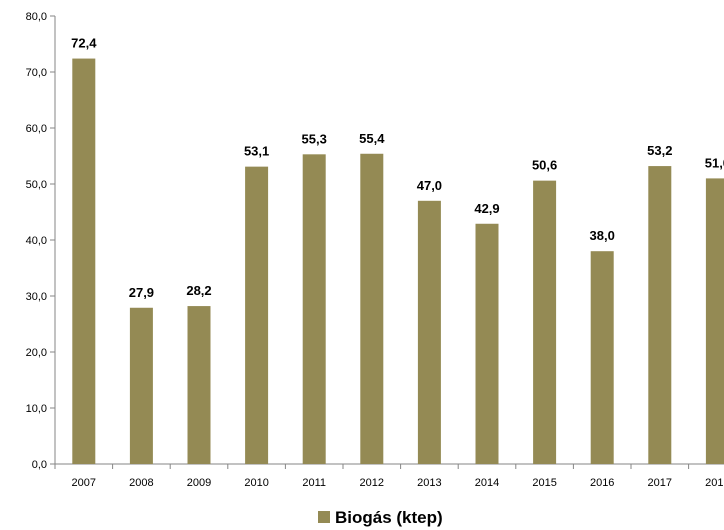 This screenshot has height=530, width=724. Describe the element at coordinates (487, 483) in the screenshot. I see `x-tick-label: 2014` at that location.